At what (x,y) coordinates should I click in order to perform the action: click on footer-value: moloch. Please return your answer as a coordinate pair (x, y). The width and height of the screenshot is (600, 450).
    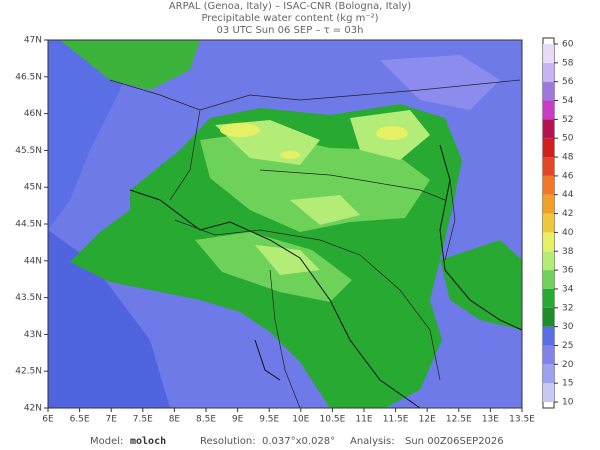
    Looking at the image, I should click on (148, 441).